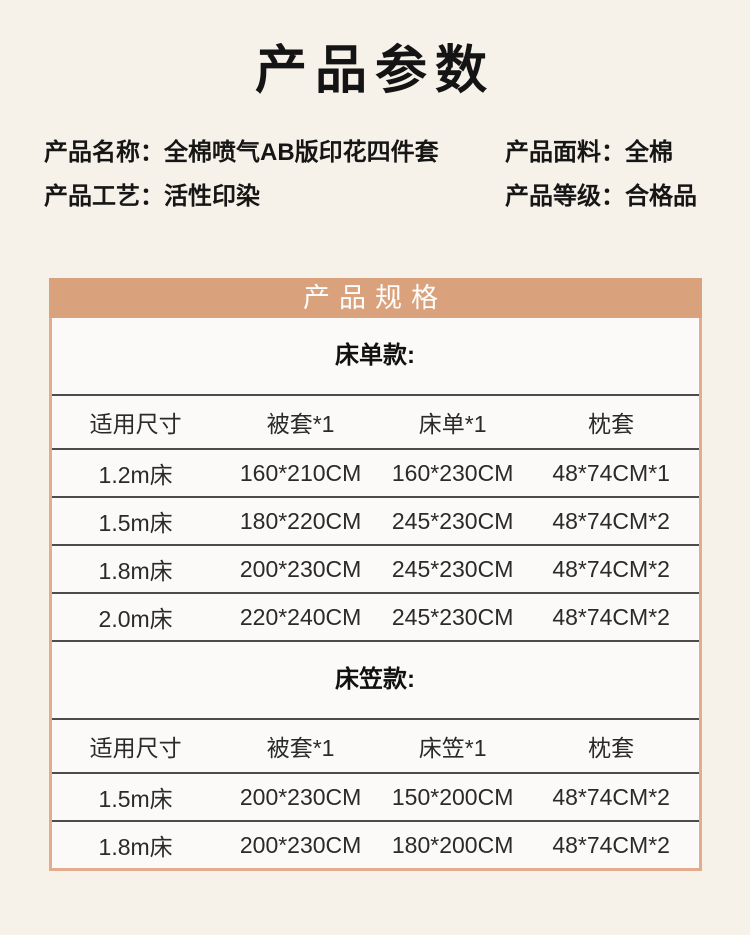  What do you see at coordinates (649, 152) in the screenshot?
I see `product-fabric-value: 全棉` at bounding box center [649, 152].